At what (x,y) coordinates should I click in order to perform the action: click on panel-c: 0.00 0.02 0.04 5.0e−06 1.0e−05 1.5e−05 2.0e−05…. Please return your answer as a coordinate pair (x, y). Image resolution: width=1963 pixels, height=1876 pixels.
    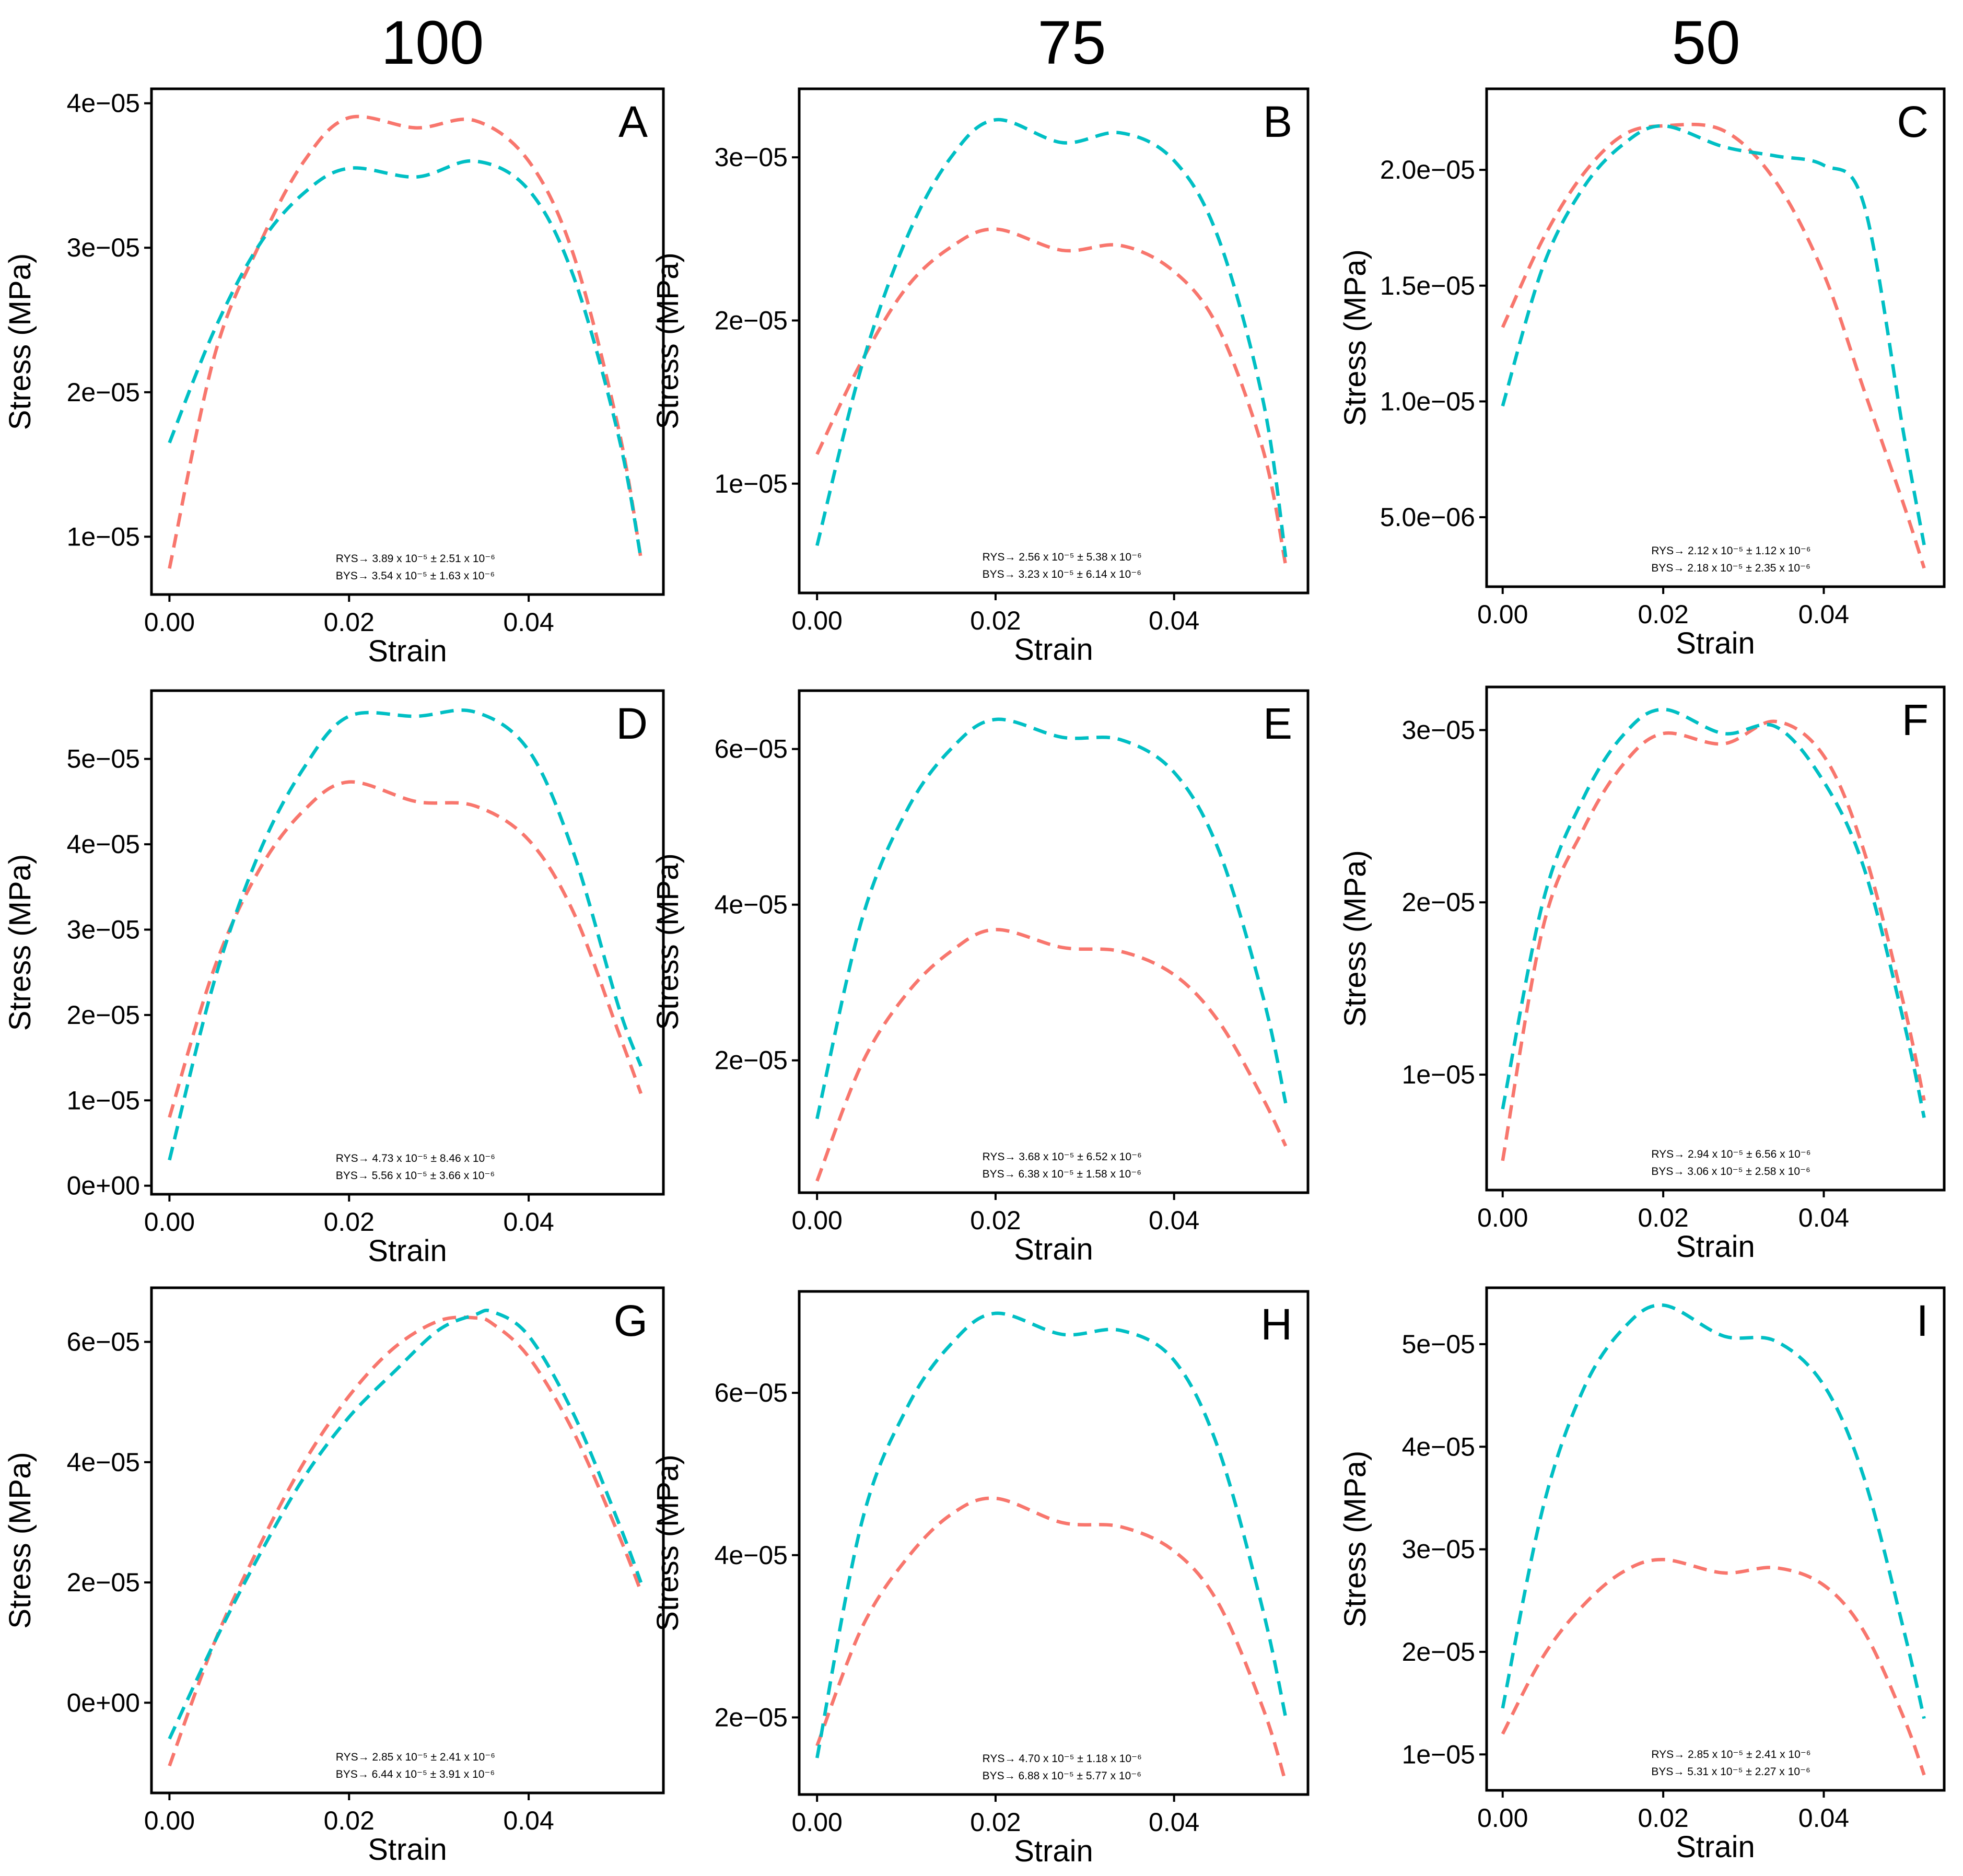
    Looking at the image, I should click on (1642, 373).